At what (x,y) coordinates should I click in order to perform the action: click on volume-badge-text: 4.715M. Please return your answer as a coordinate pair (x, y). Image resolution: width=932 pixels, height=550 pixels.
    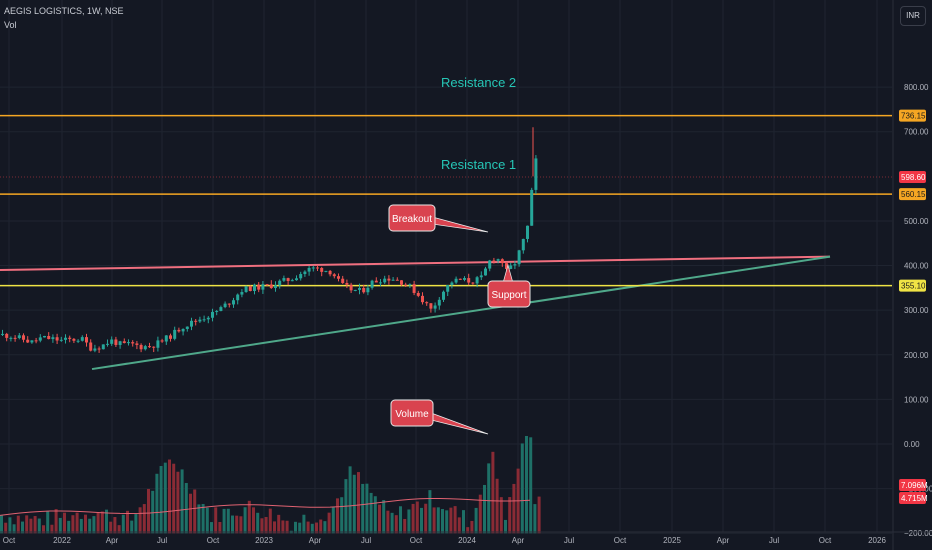
    Looking at the image, I should click on (914, 498).